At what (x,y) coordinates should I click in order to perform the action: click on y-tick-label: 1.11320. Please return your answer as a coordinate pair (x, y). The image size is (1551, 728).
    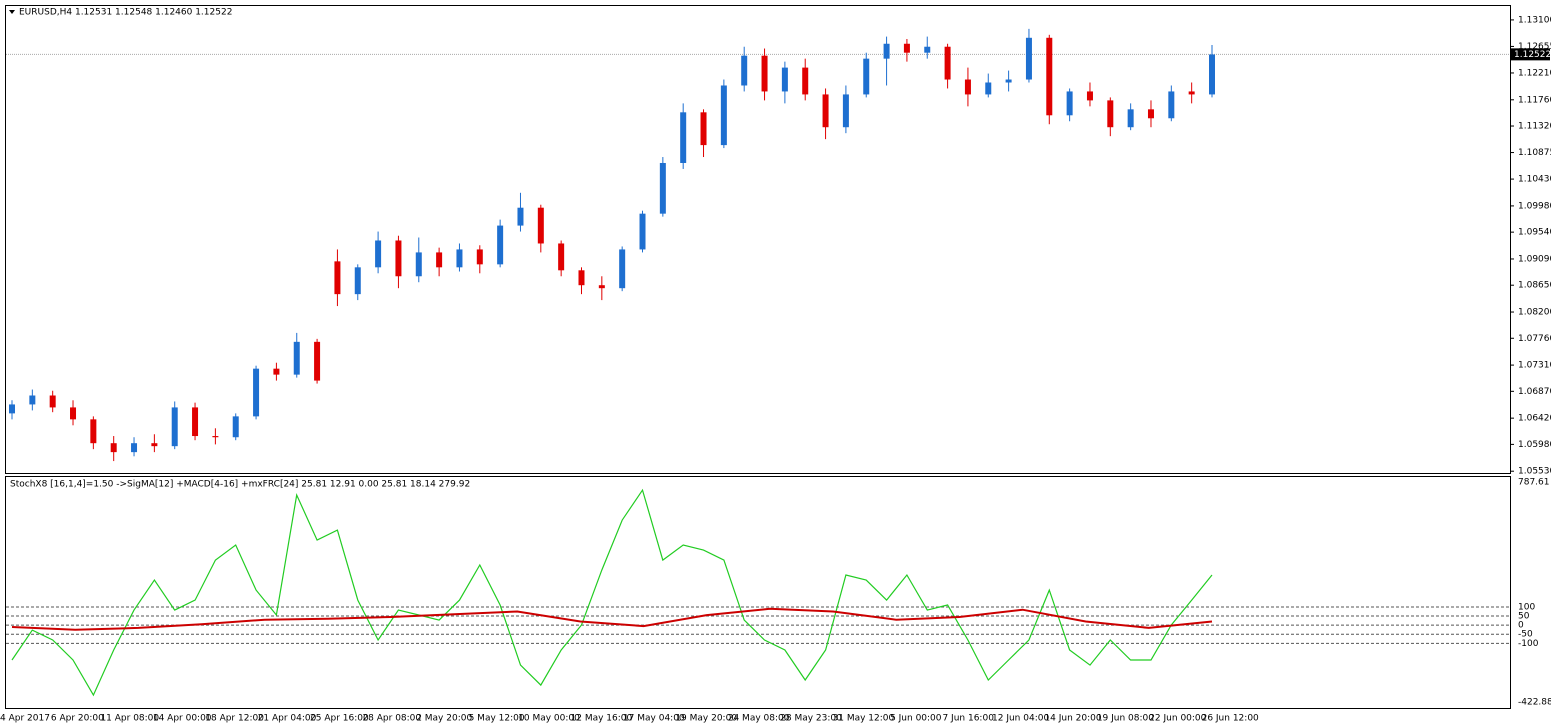
    Looking at the image, I should click on (1534, 127).